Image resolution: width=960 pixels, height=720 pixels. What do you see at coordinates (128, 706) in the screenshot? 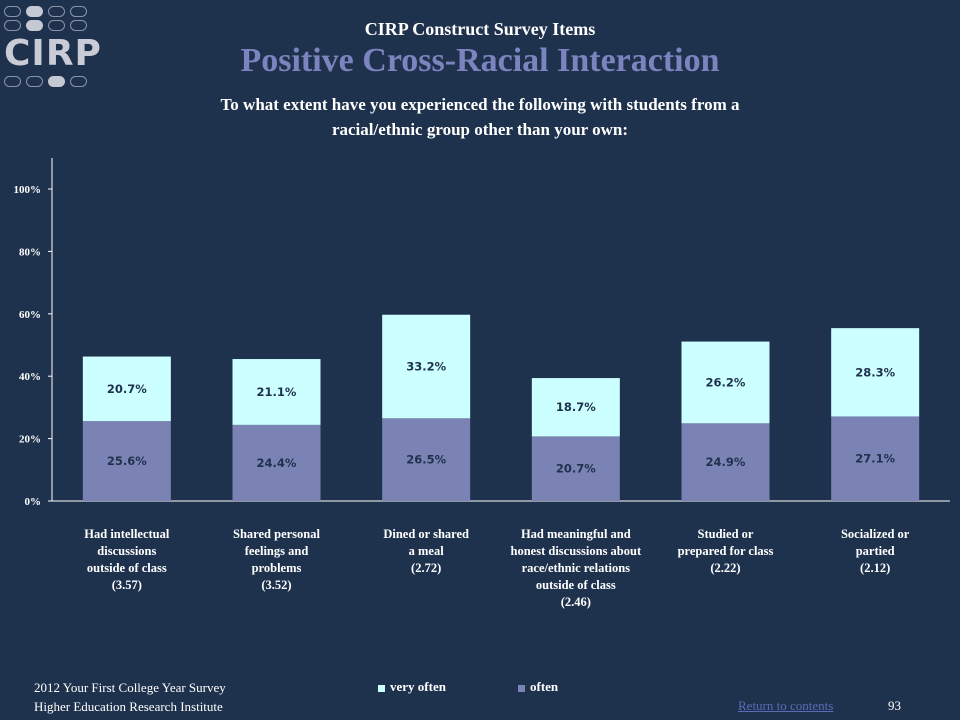
I see `footer-line2: Higher Education Research Institute` at bounding box center [128, 706].